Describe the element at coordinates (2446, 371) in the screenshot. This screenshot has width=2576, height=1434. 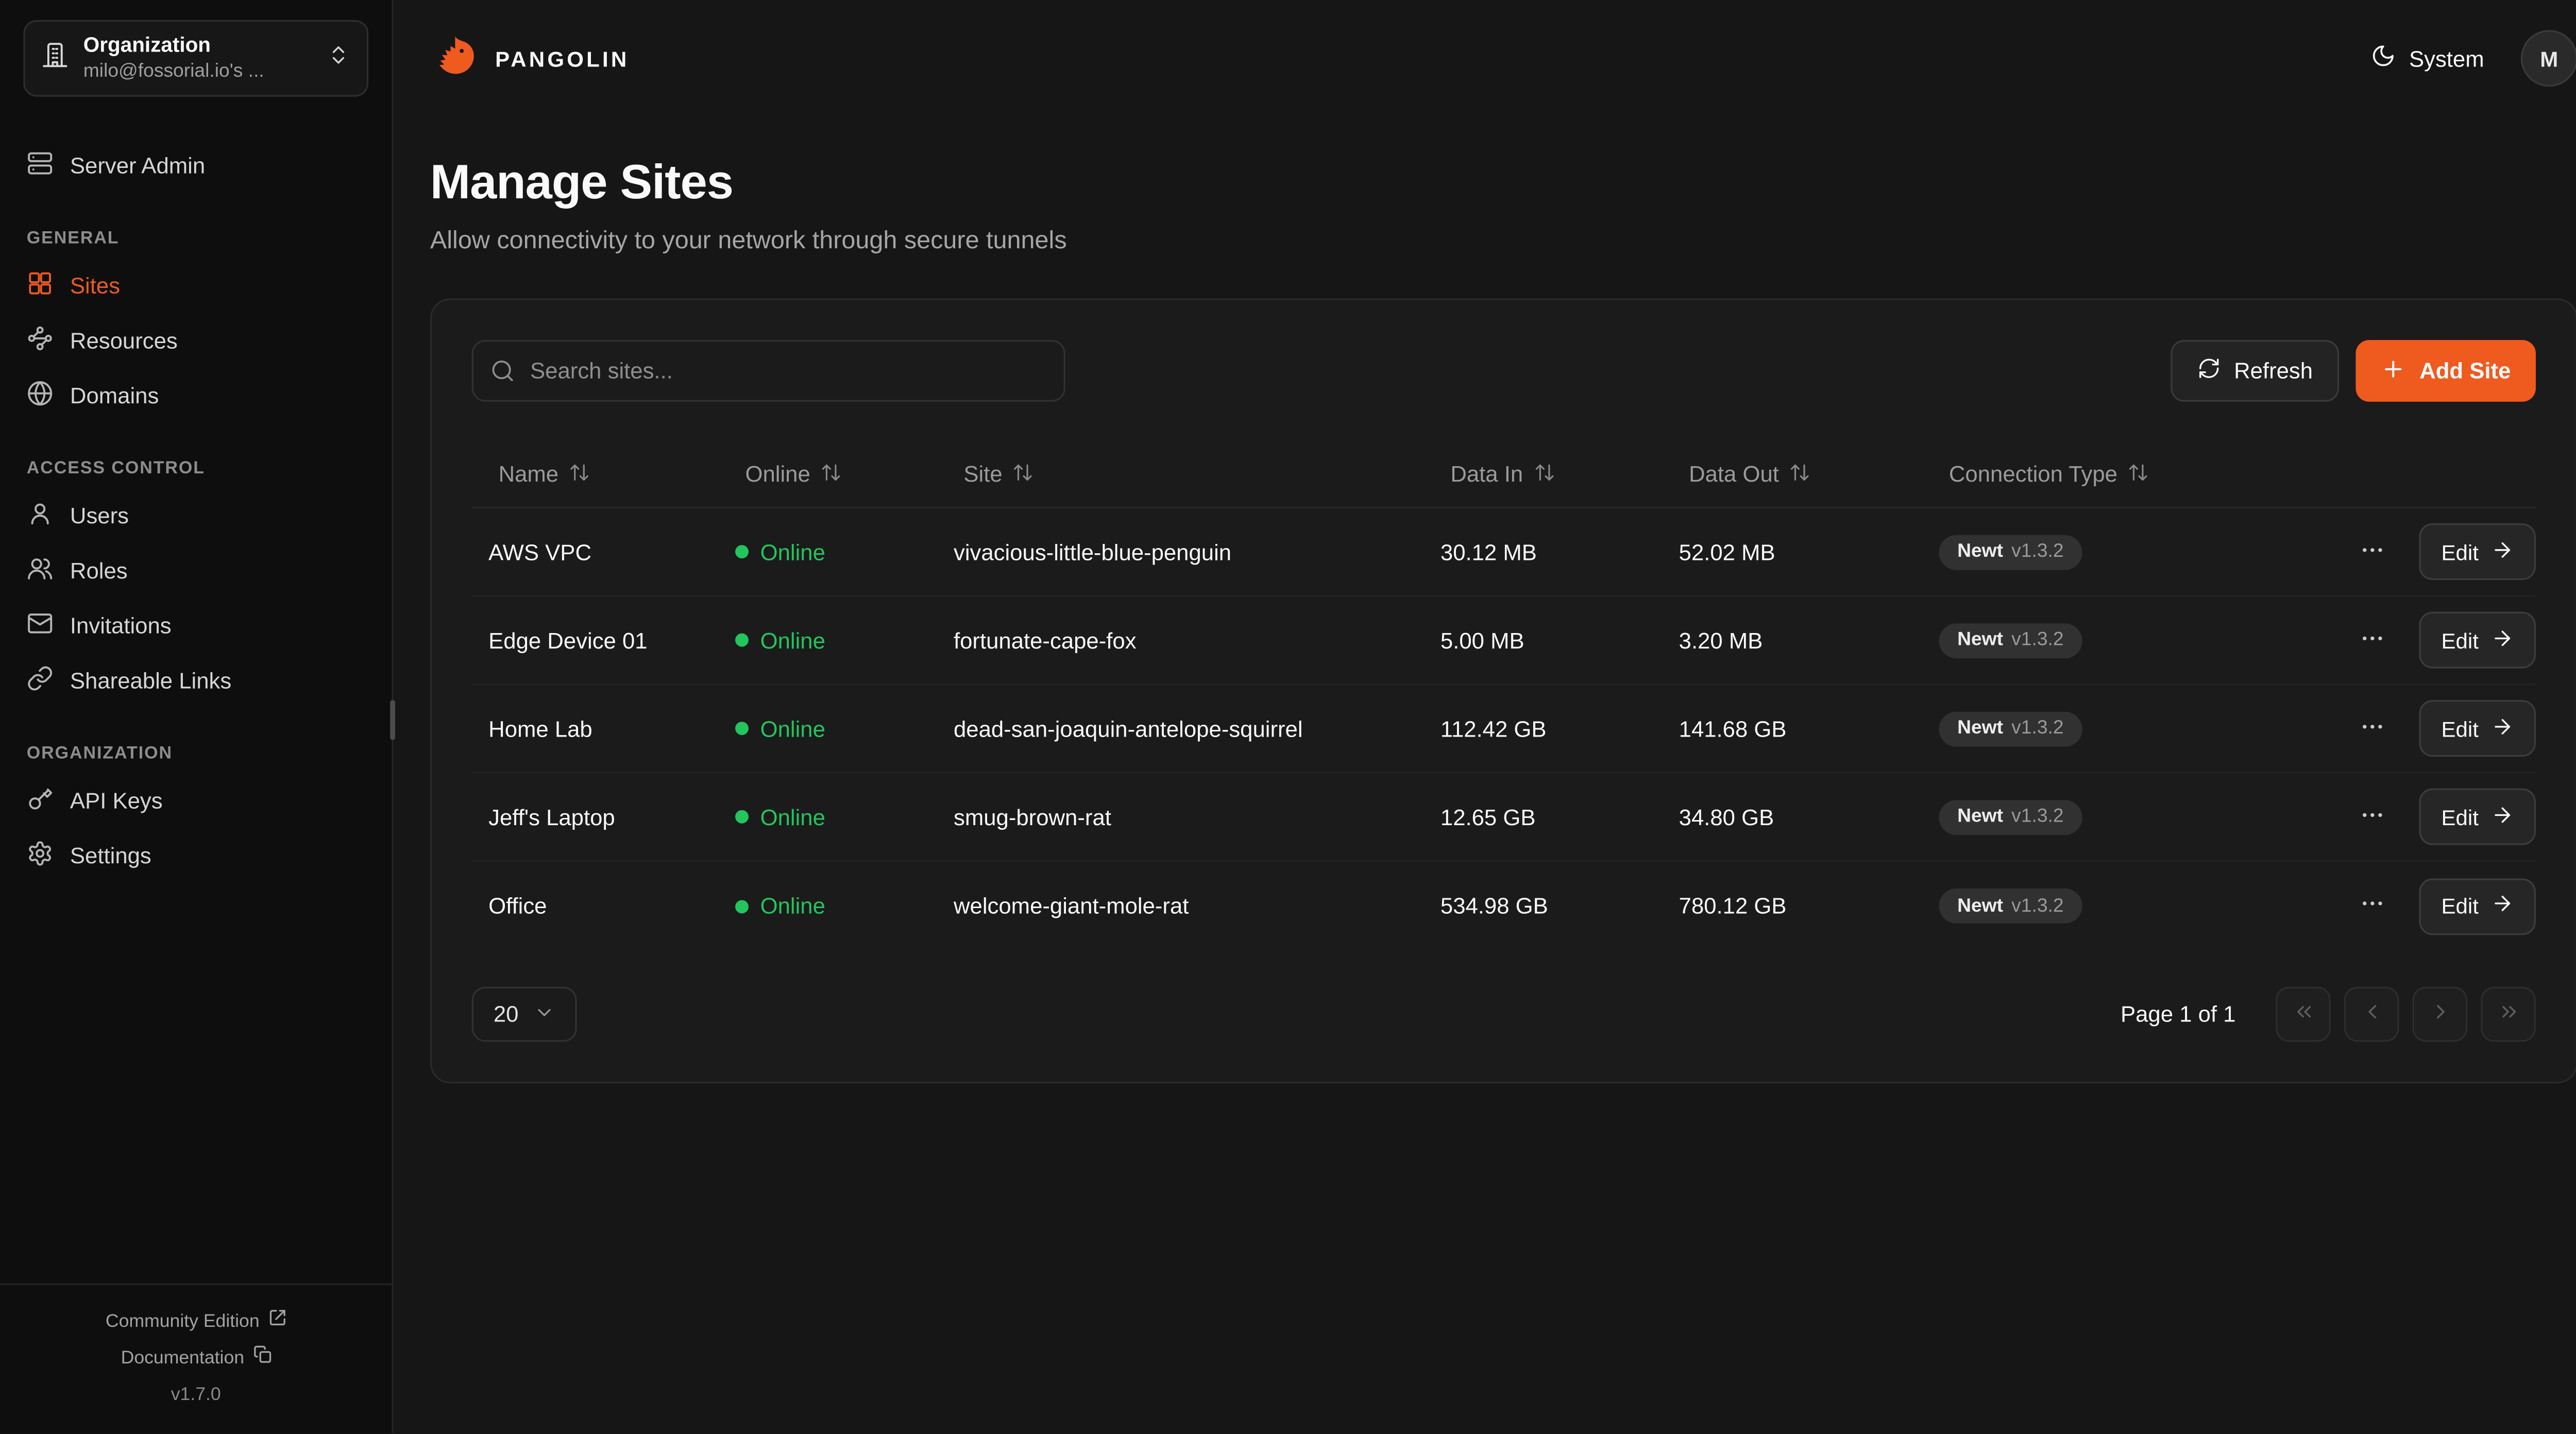
I see `add-site-button: Add Site` at that location.